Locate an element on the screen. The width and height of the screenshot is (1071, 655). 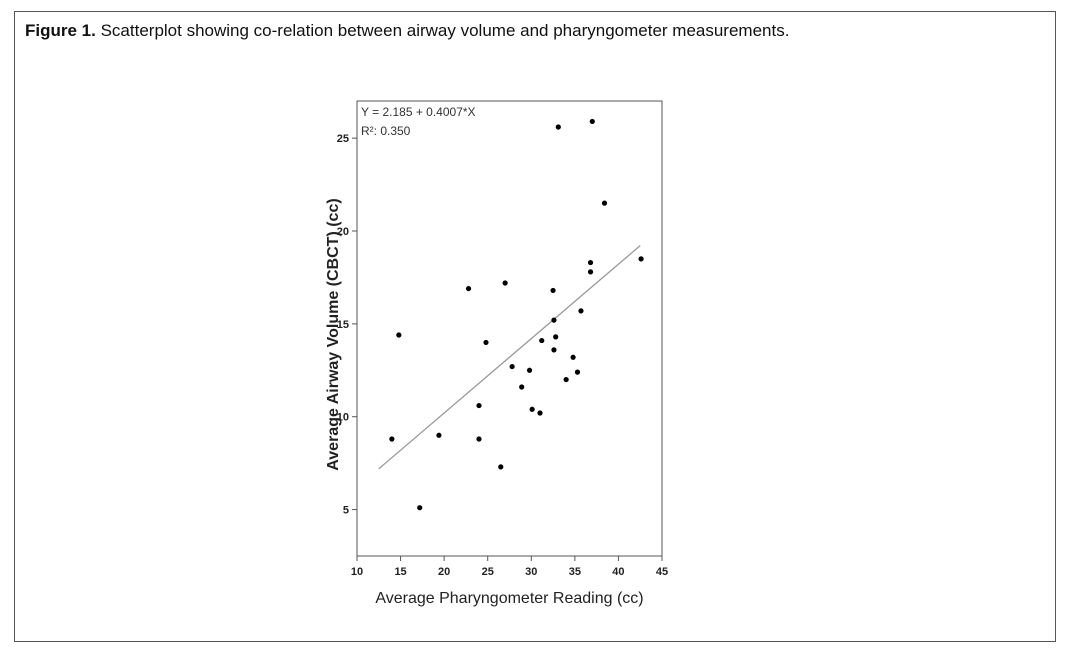
y-tick-label-20: 20 is located at coordinates (343, 232).